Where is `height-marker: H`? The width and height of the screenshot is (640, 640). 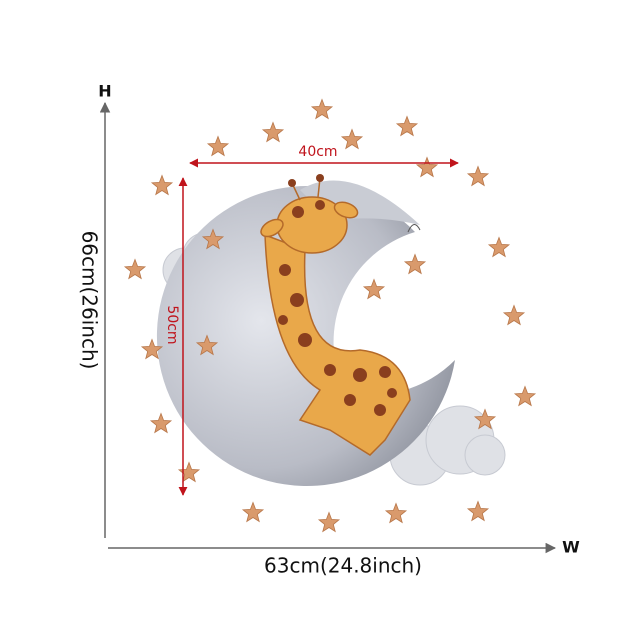 height-marker: H is located at coordinates (104, 91).